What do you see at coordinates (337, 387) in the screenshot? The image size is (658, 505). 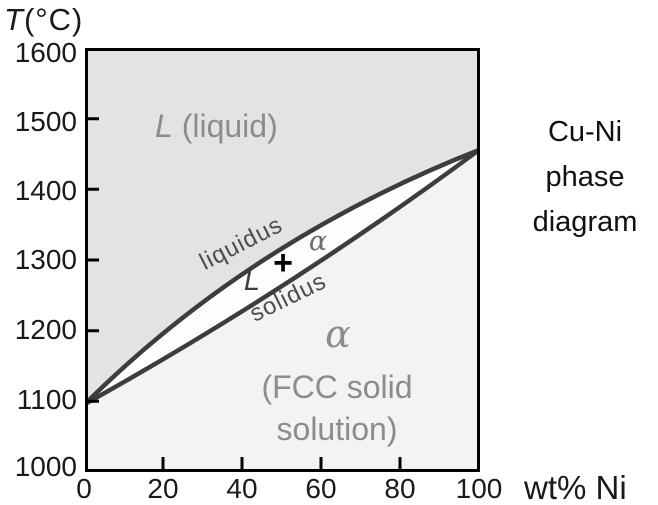 I see `fcc-line-1: (FCC solid` at bounding box center [337, 387].